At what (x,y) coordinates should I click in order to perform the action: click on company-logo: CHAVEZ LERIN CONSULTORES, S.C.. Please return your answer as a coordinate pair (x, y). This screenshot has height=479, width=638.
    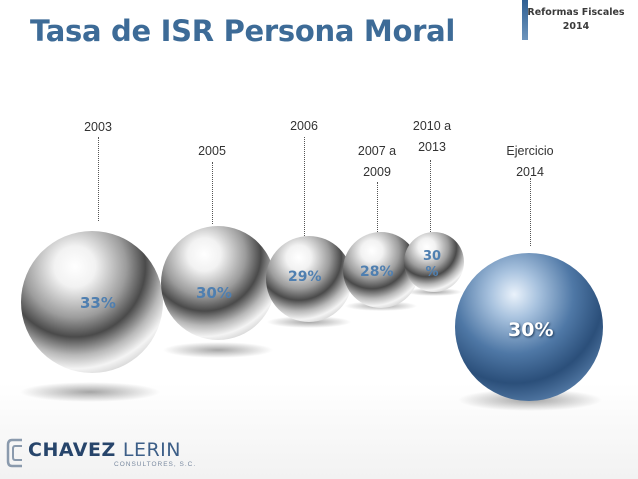
    Looking at the image, I should click on (111, 454).